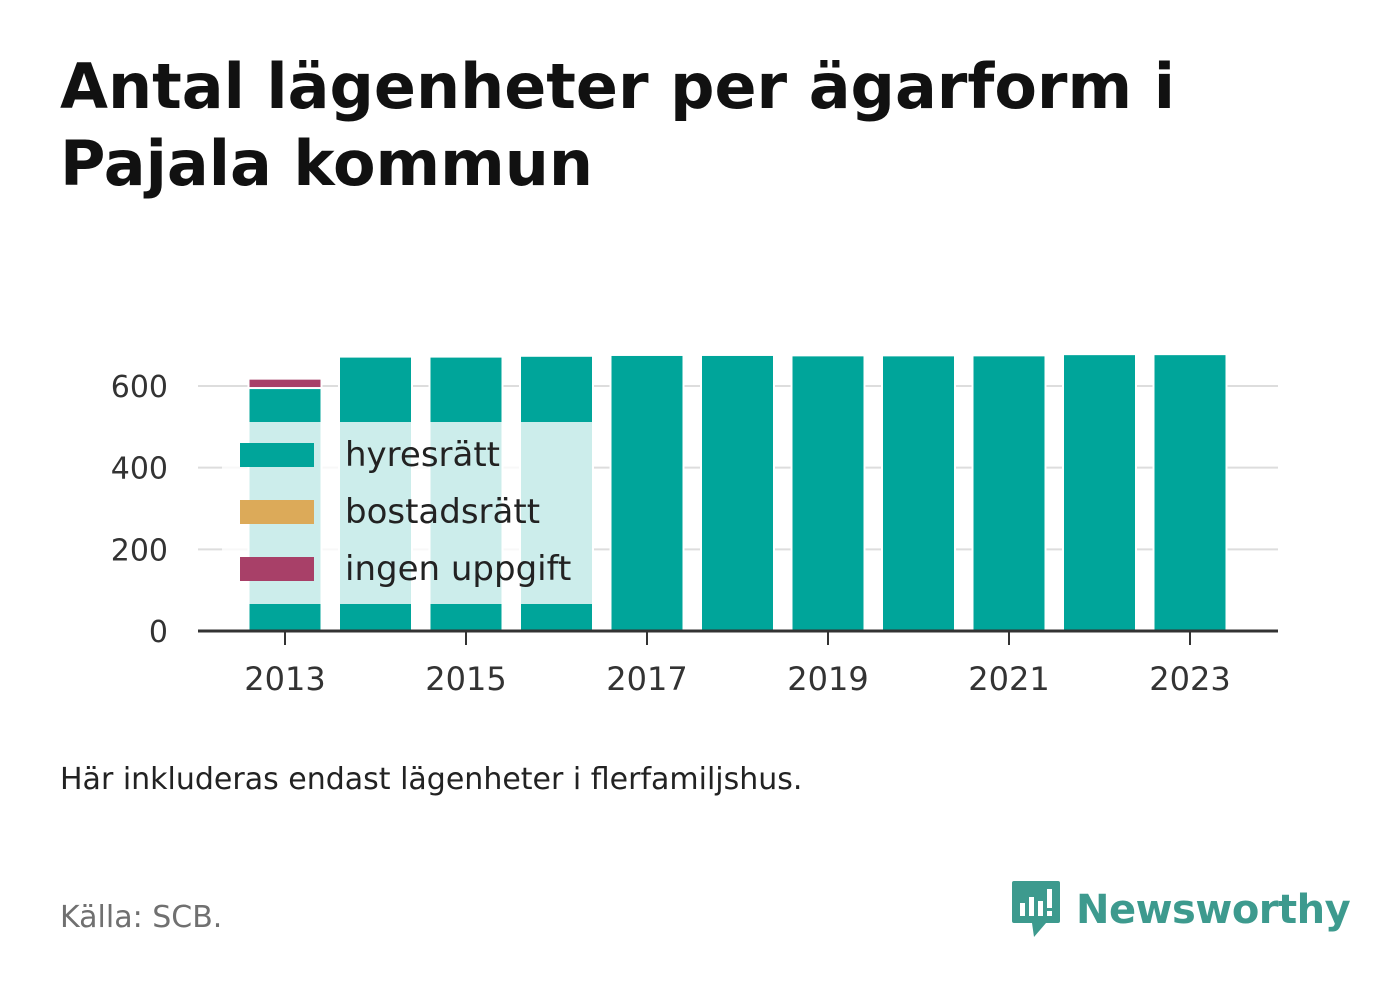 Image resolution: width=1382 pixels, height=999 pixels. Describe the element at coordinates (141, 917) in the screenshot. I see `source-label: Källa: SCB.` at that location.